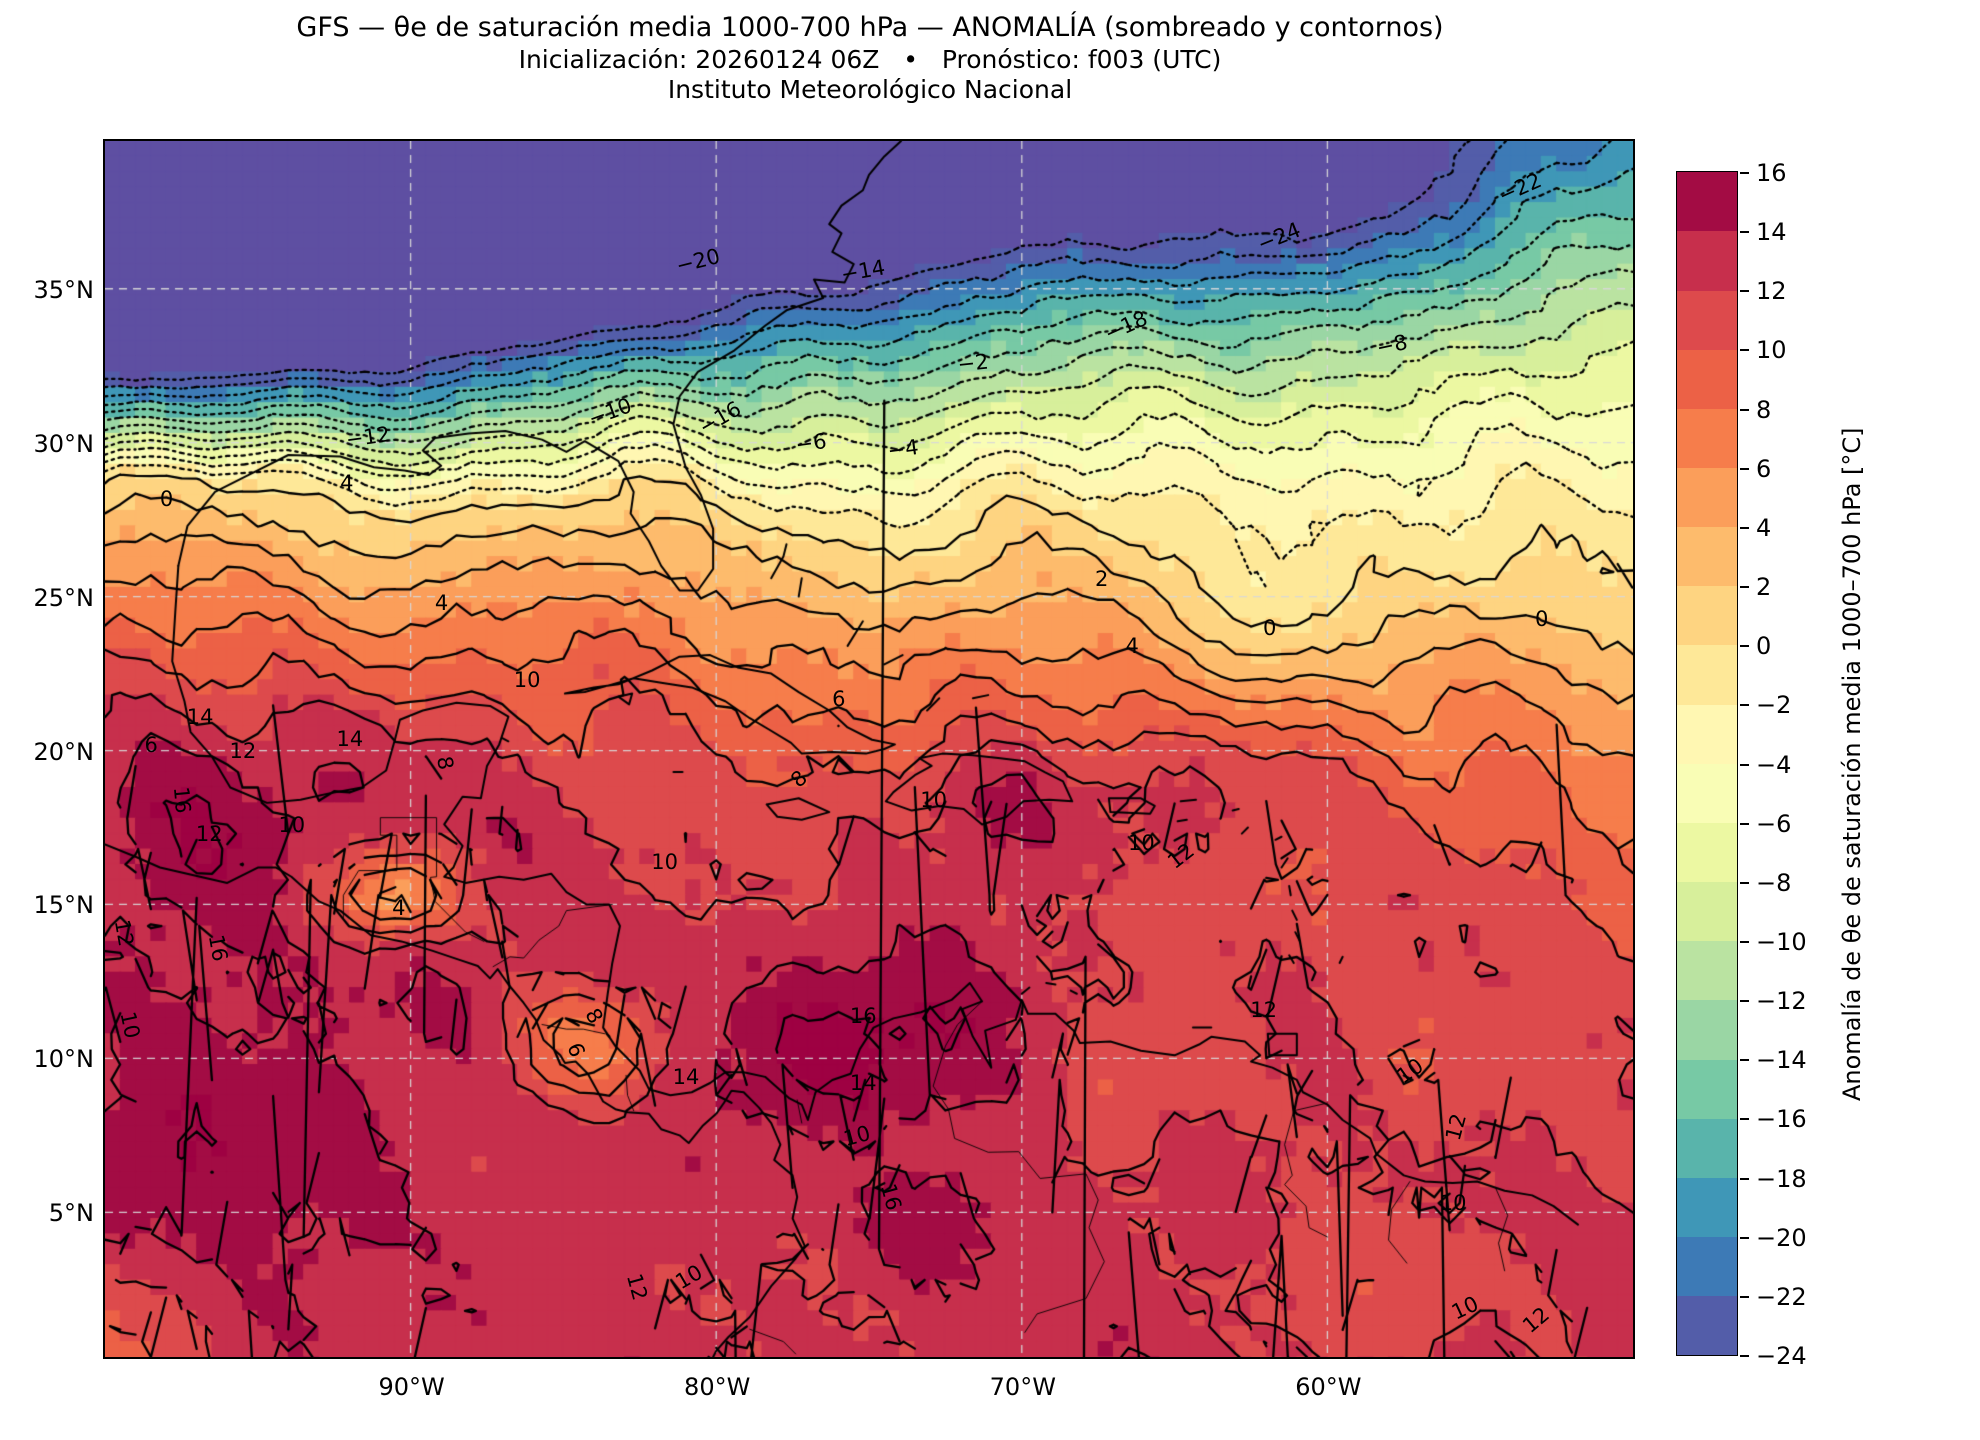  I want to click on colorbar-tick-label: −6, so click(1774, 823).